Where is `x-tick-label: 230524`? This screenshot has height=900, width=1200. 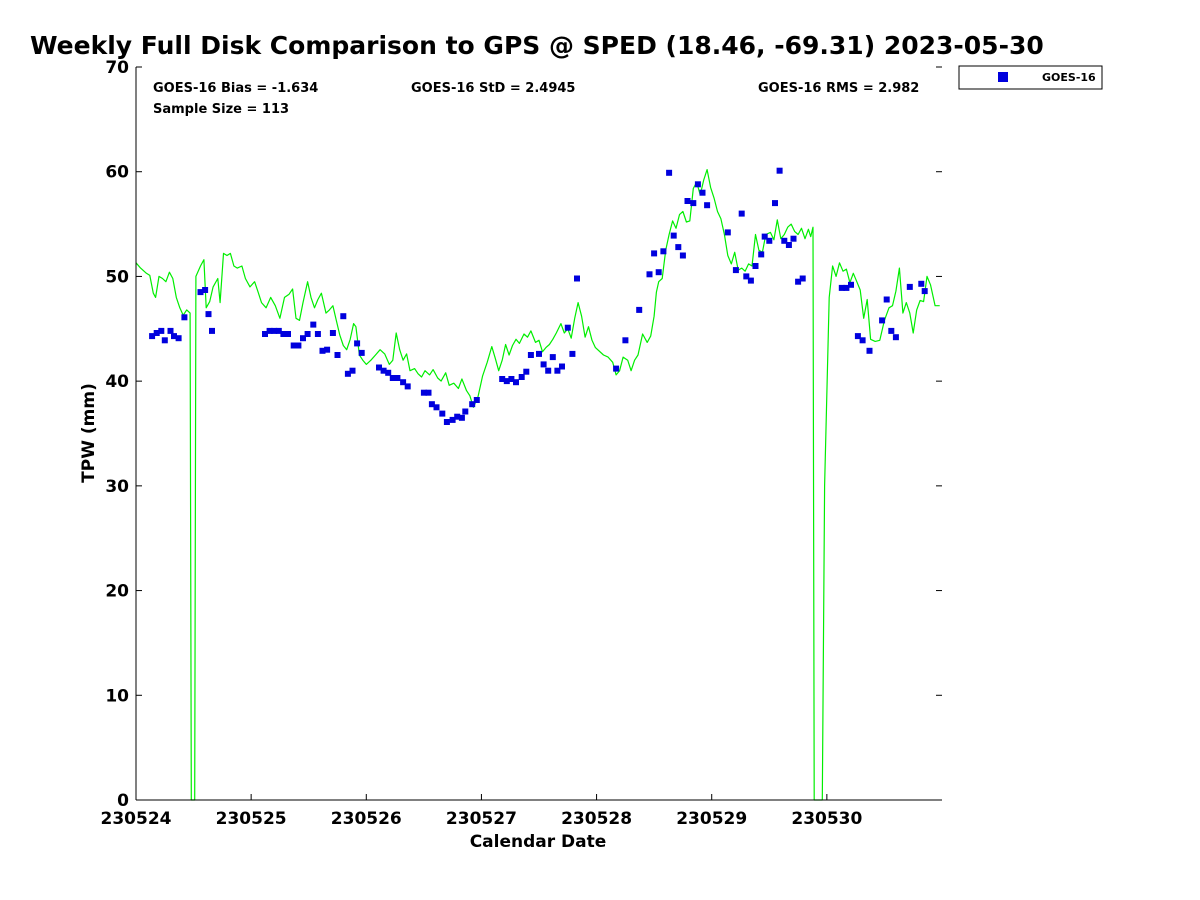 x-tick-label: 230524 is located at coordinates (136, 819).